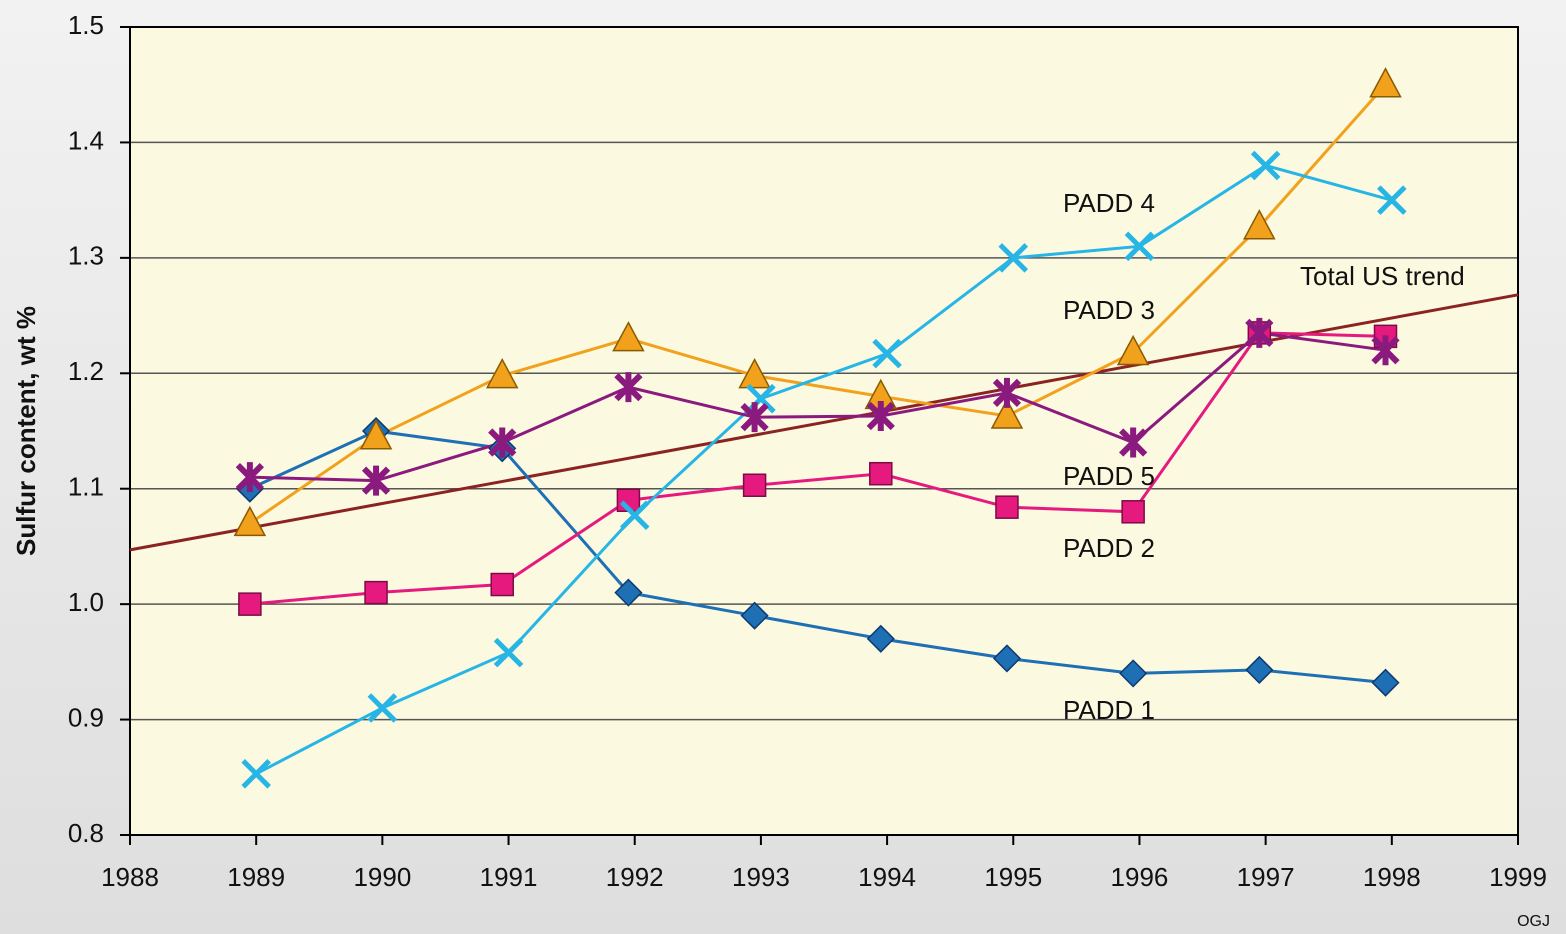 The image size is (1566, 934). What do you see at coordinates (761, 877) in the screenshot?
I see `x-tick-label: 1993` at bounding box center [761, 877].